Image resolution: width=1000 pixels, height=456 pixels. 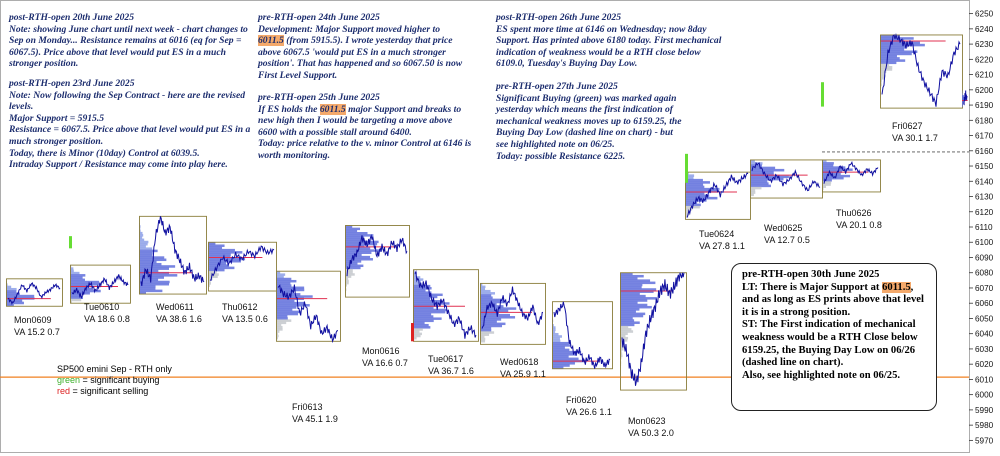 What do you see at coordinates (984, 166) in the screenshot?
I see `y-tick-label: 6150` at bounding box center [984, 166].